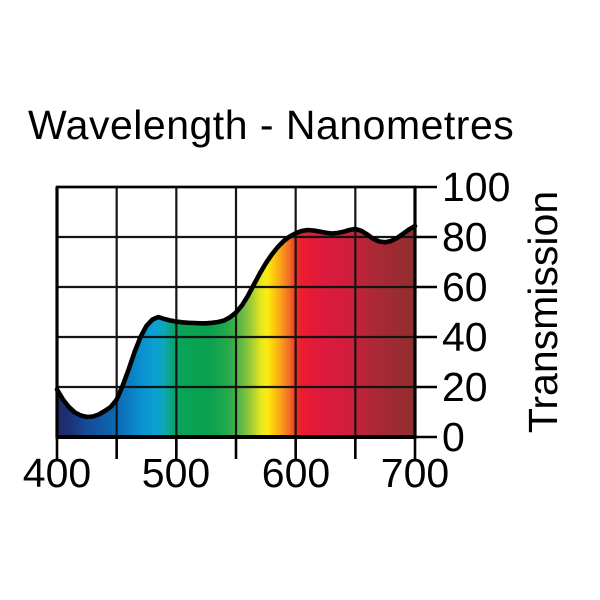  What do you see at coordinates (271, 125) in the screenshot?
I see `chart-title: Wavelength - Nanometres` at bounding box center [271, 125].